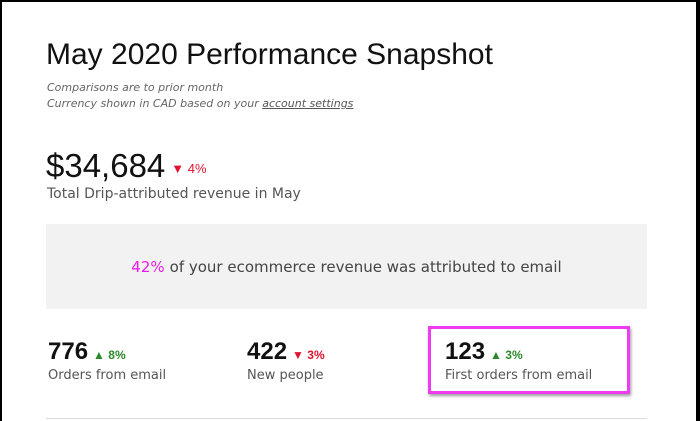 This screenshot has width=700, height=421. What do you see at coordinates (155, 103) in the screenshot?
I see `currency-note-text: Currency shown in CAD based on your` at bounding box center [155, 103].